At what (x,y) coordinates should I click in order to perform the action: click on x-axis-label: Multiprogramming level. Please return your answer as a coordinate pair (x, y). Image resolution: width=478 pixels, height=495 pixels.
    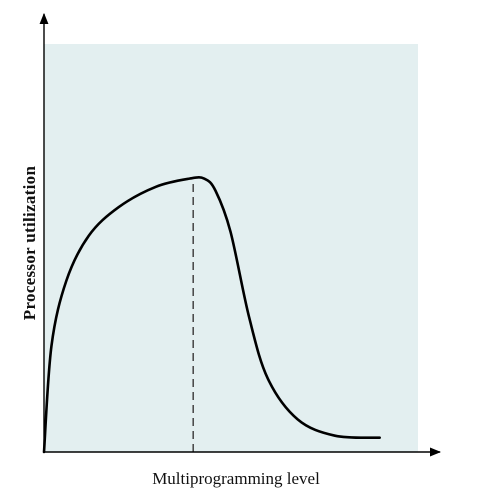
    Looking at the image, I should click on (236, 478).